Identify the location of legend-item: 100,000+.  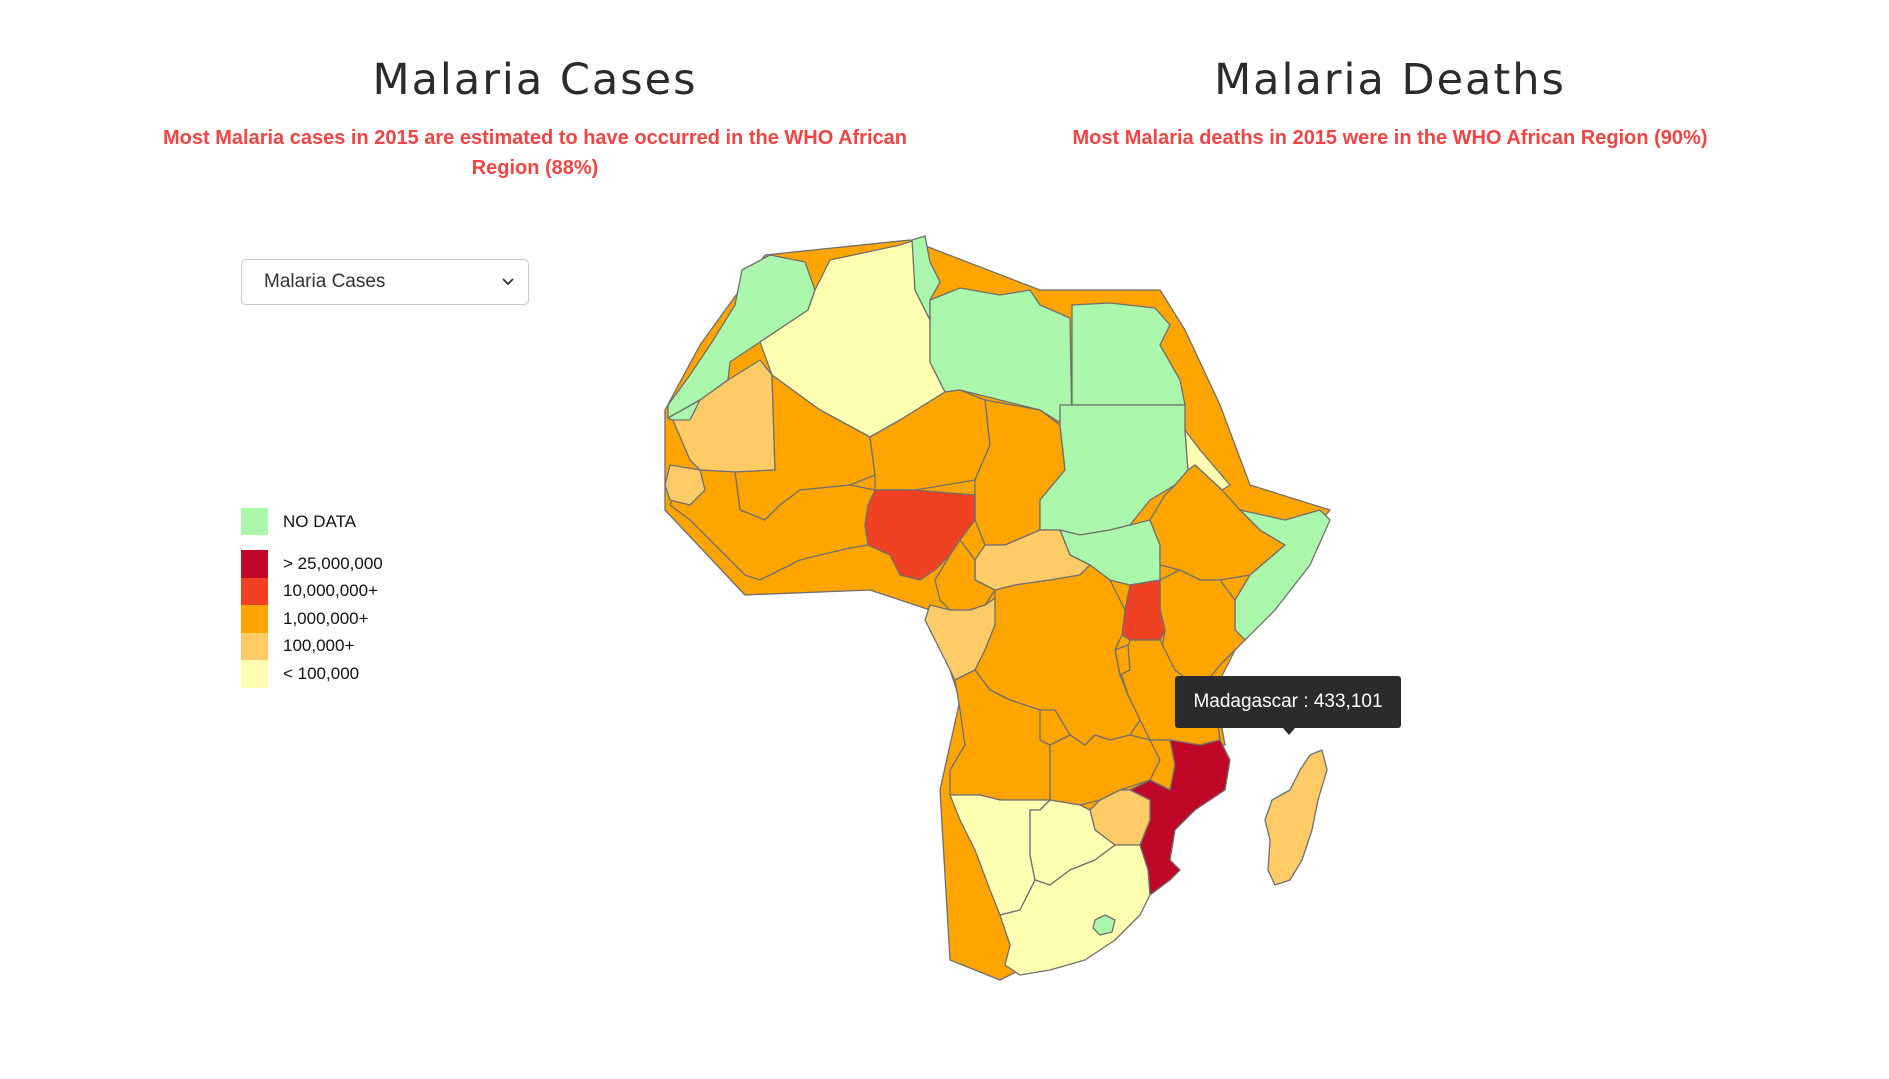
(312, 646).